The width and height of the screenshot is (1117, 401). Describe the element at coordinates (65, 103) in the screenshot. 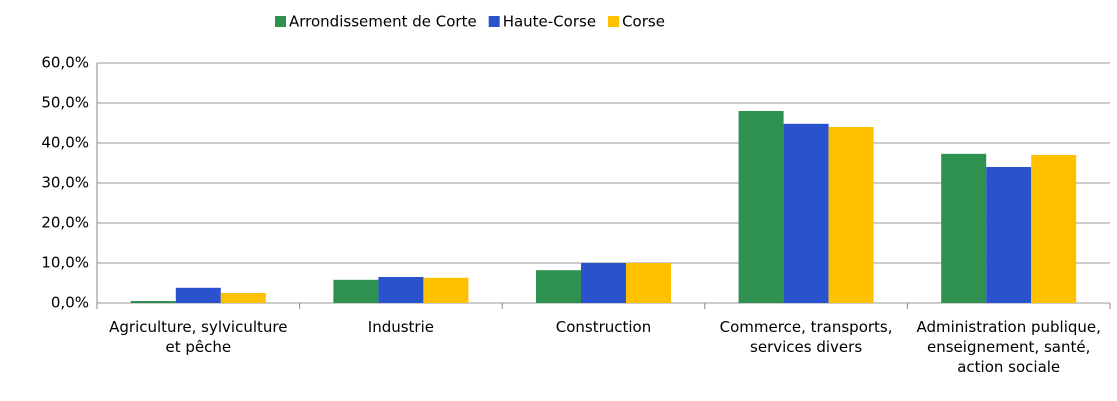

I see `y-tick-label: 50,0%` at that location.